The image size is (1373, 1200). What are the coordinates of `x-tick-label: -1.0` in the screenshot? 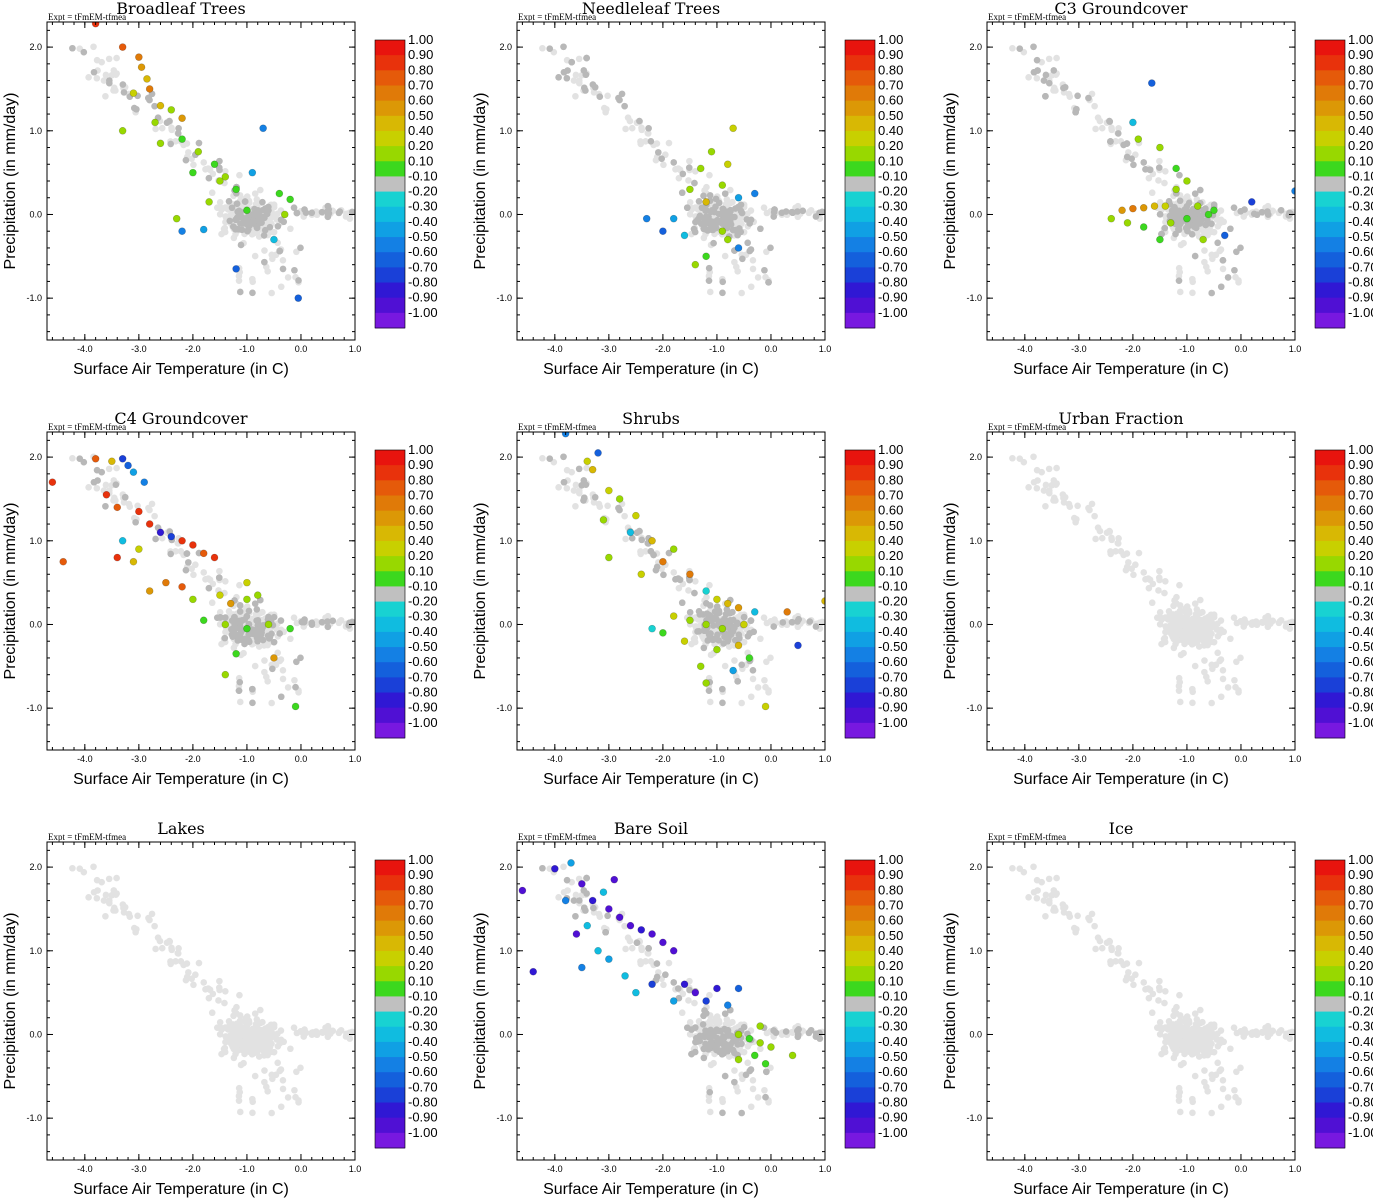 It's located at (1187, 349).